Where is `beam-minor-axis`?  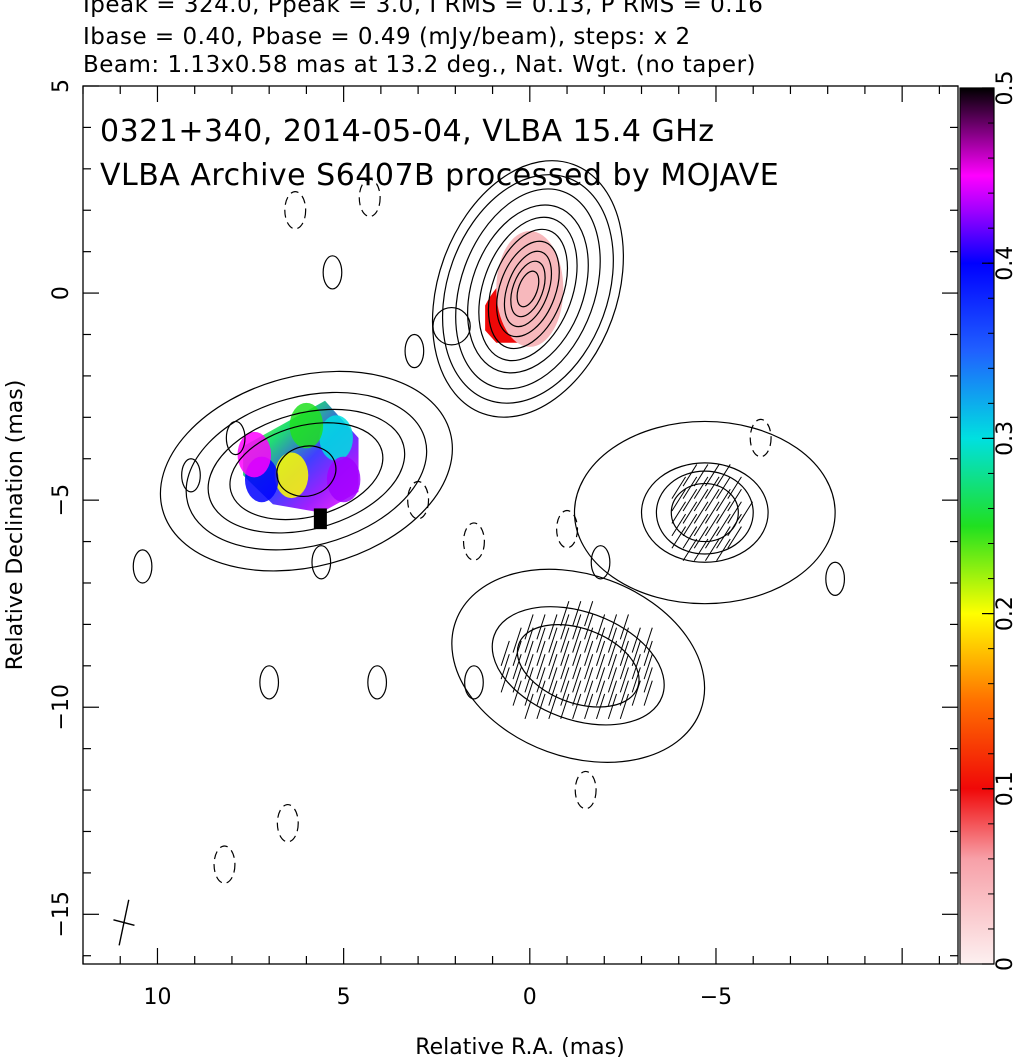 beam-minor-axis is located at coordinates (124, 923).